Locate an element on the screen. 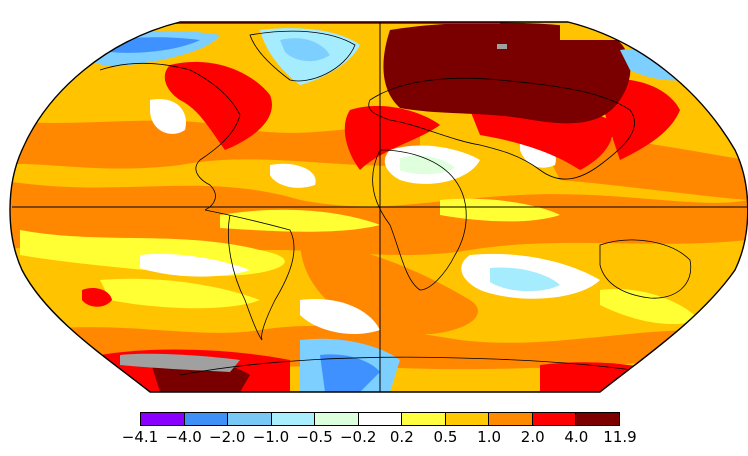 The width and height of the screenshot is (748, 456). legend-tick-label: −0.2 is located at coordinates (358, 437).